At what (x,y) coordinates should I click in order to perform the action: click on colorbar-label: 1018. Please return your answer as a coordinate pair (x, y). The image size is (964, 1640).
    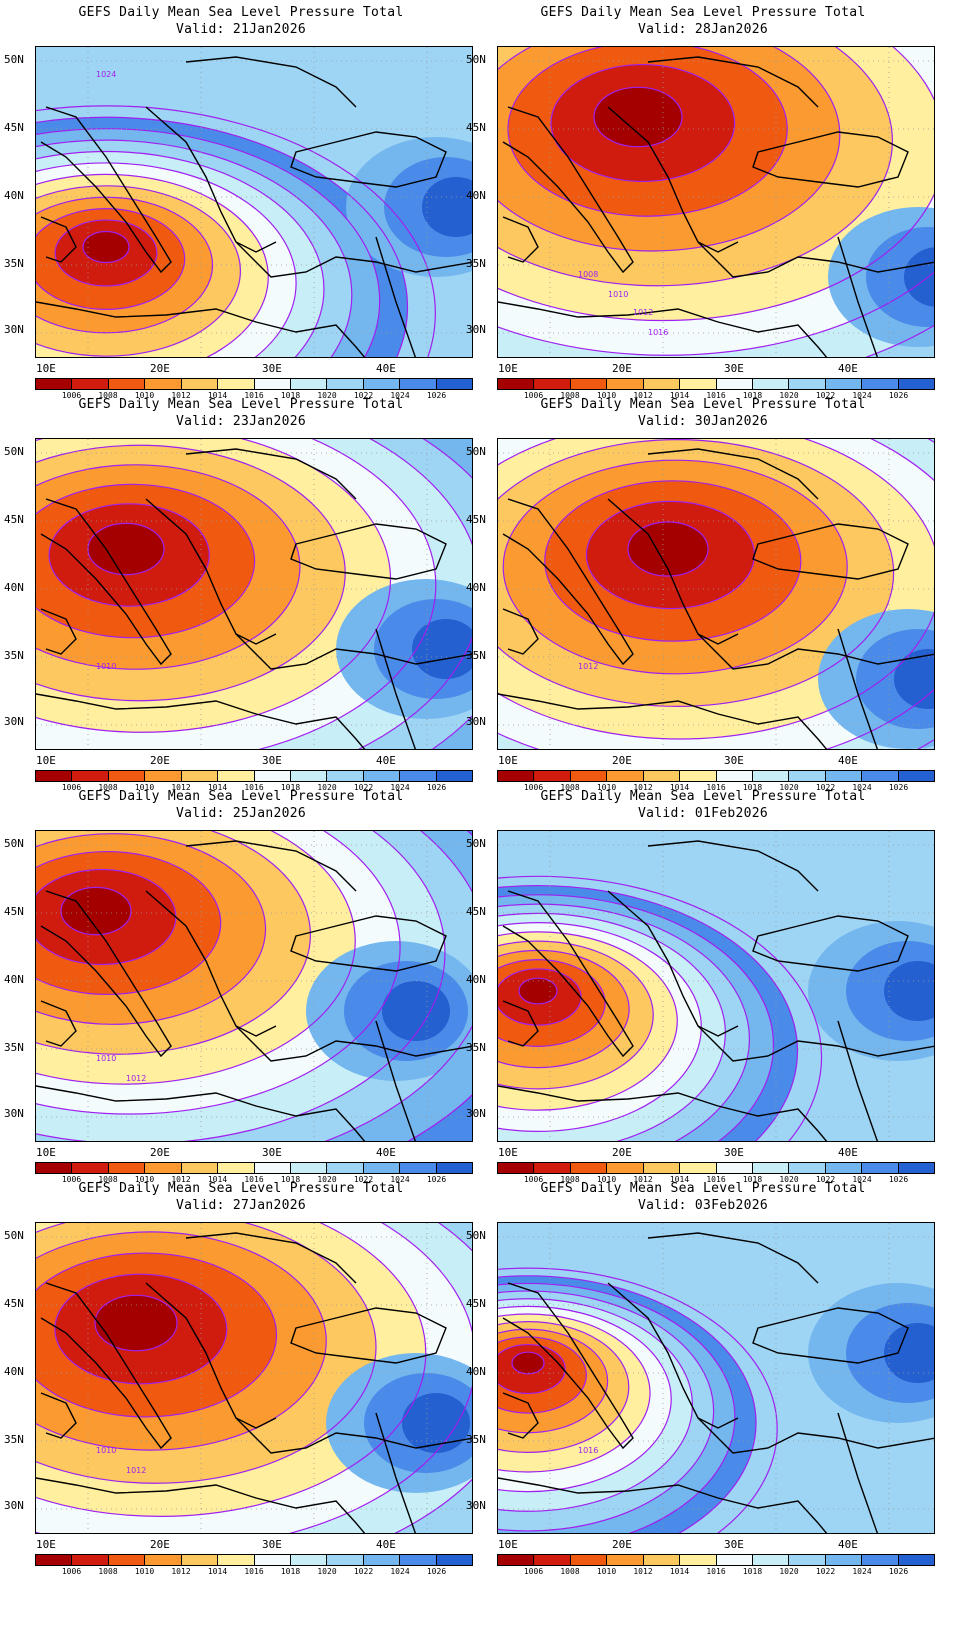
    Looking at the image, I should click on (752, 787).